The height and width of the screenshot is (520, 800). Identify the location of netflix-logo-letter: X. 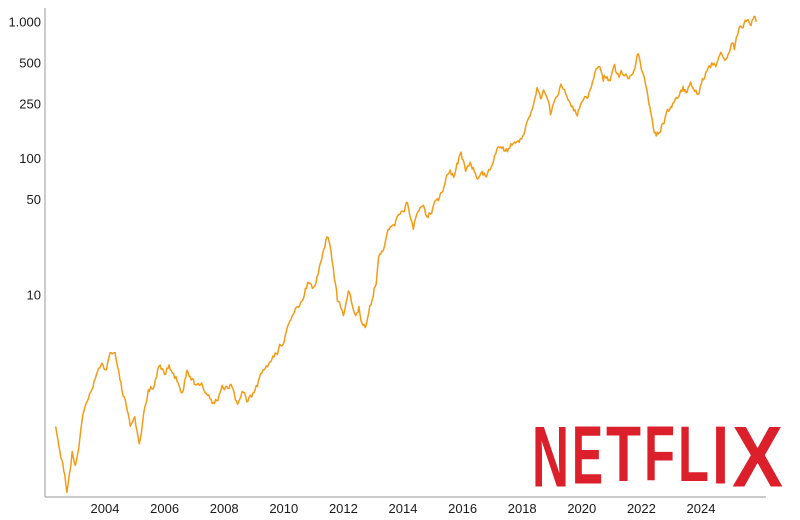
(757, 457).